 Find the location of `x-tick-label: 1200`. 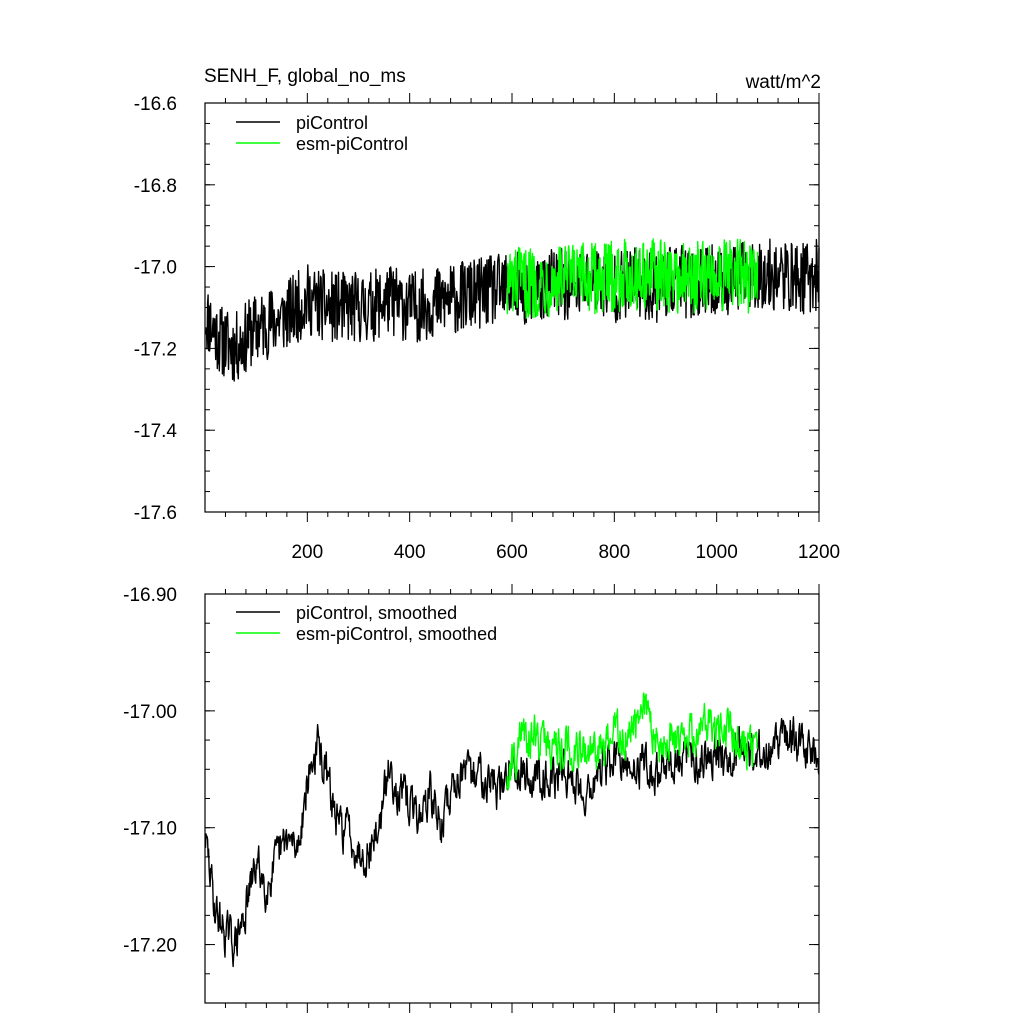

x-tick-label: 1200 is located at coordinates (819, 552).